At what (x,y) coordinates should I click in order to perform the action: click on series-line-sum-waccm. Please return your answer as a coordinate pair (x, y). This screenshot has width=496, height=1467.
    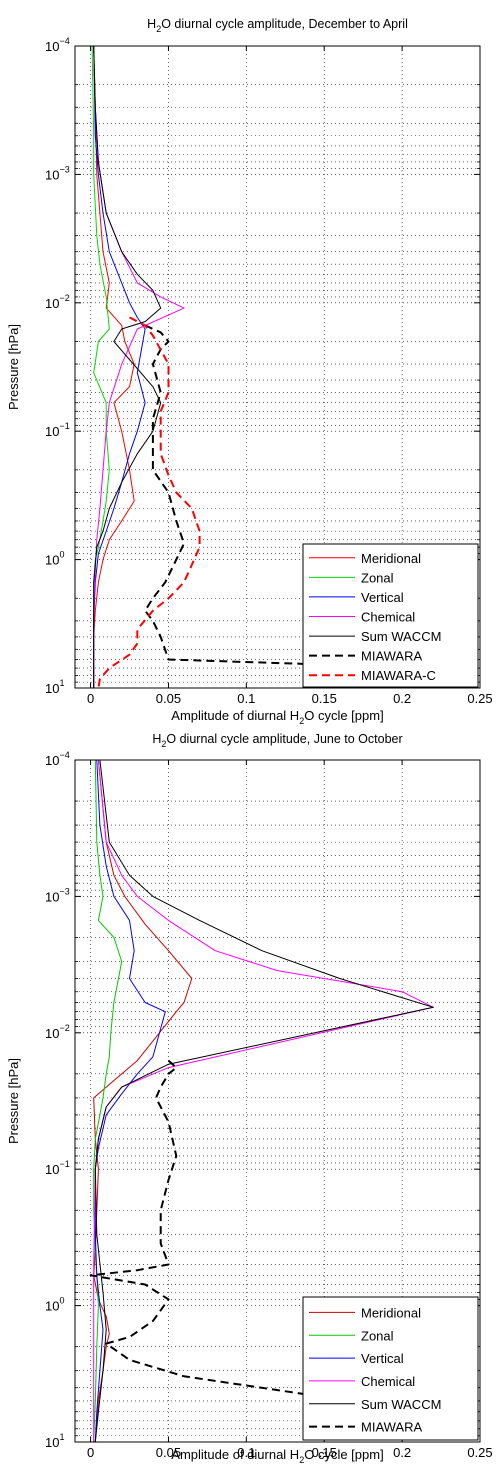
    Looking at the image, I should click on (127, 366).